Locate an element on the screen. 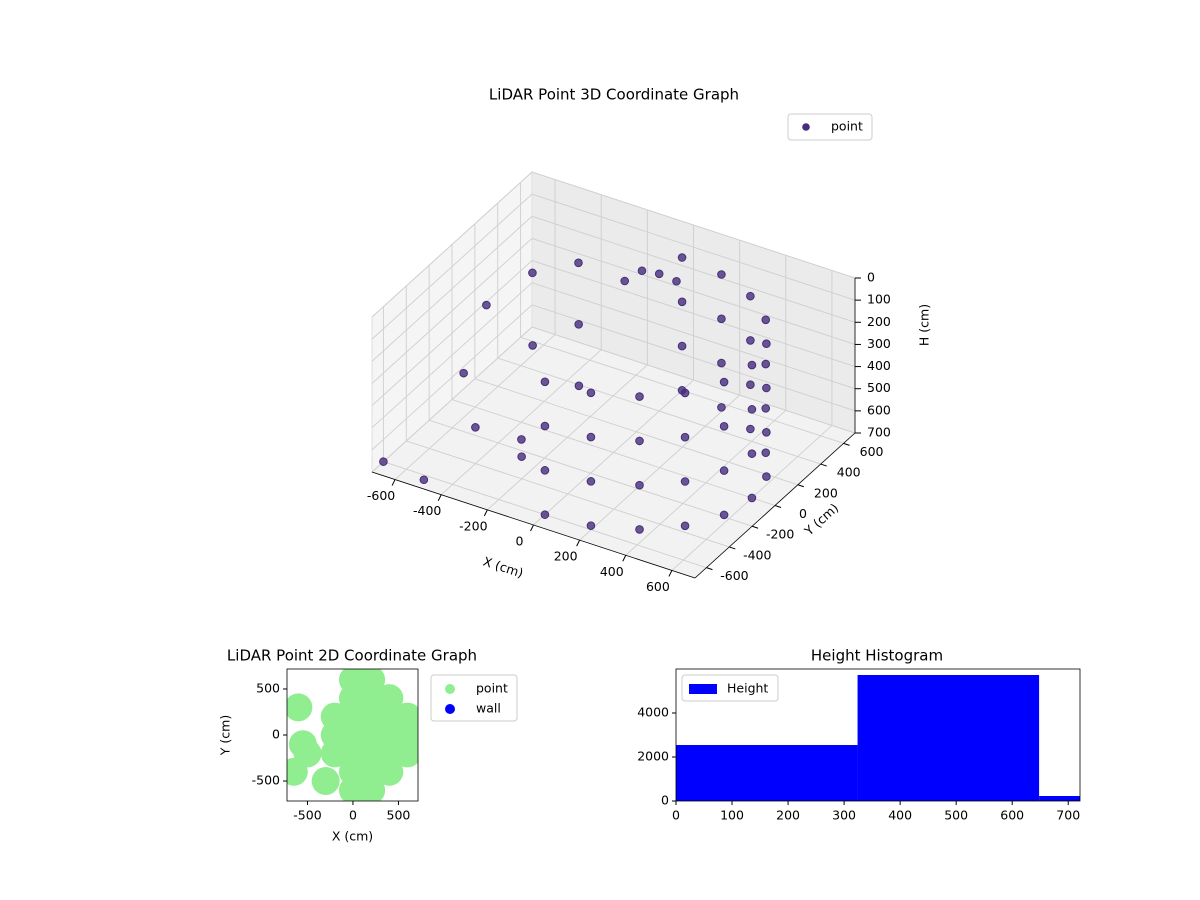 The image size is (1200, 900). plot-frame is located at coordinates (878, 735).